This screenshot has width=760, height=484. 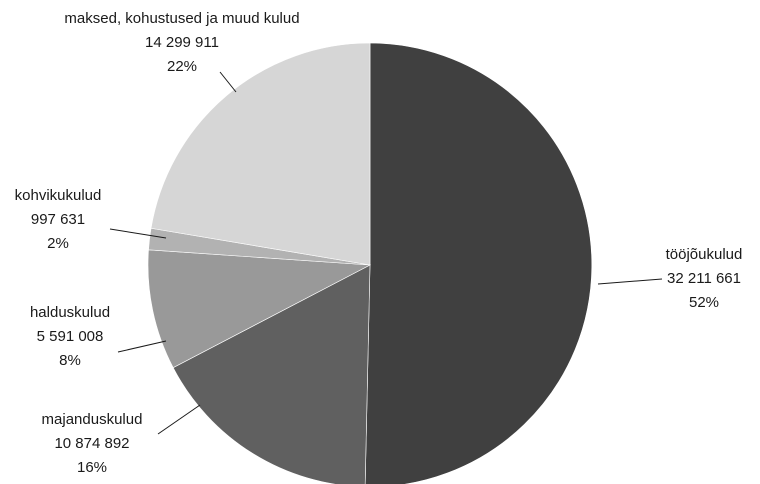 I want to click on value-label: 32 211 661, so click(x=704, y=278).